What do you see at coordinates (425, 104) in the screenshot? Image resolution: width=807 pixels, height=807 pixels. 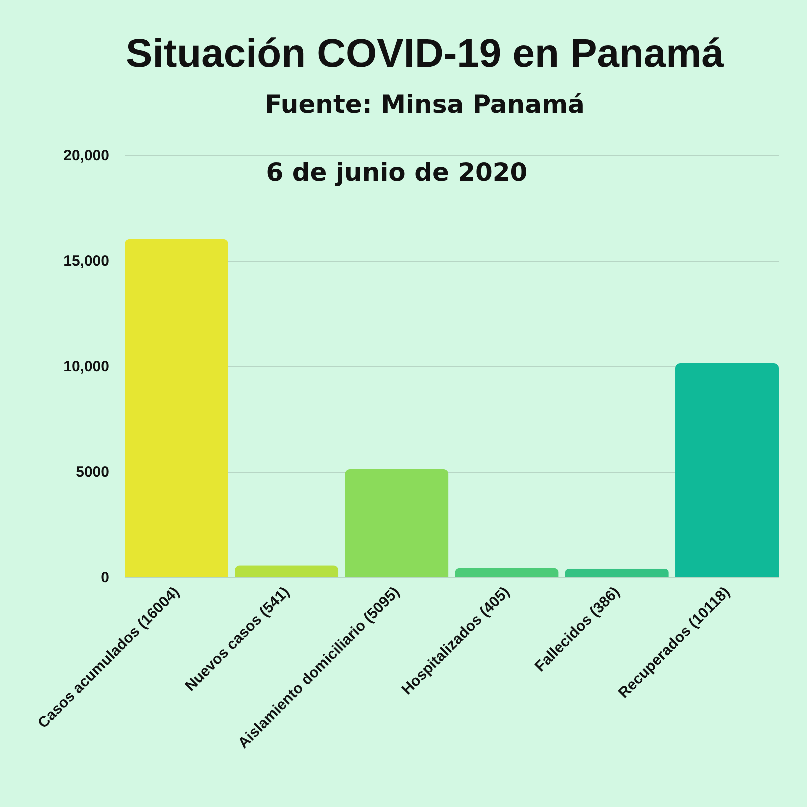 I see `chart-subtitle: Fuente: Minsa Panamá` at bounding box center [425, 104].